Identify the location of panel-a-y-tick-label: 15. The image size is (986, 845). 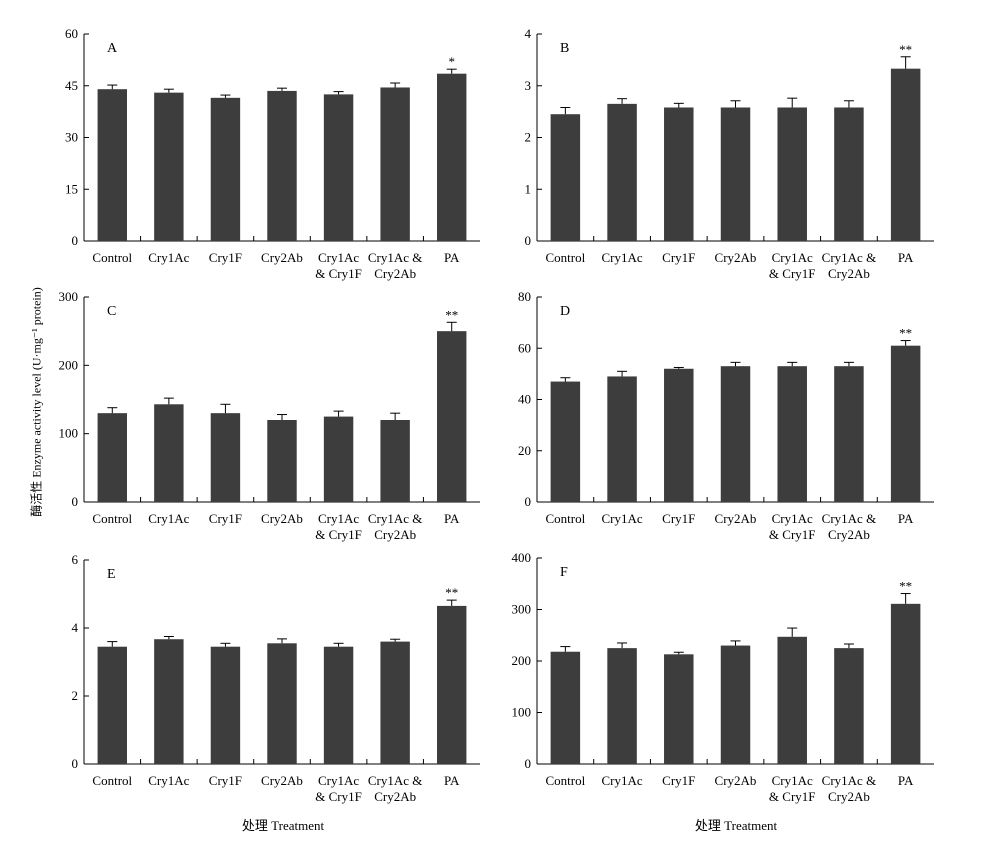
(71, 188).